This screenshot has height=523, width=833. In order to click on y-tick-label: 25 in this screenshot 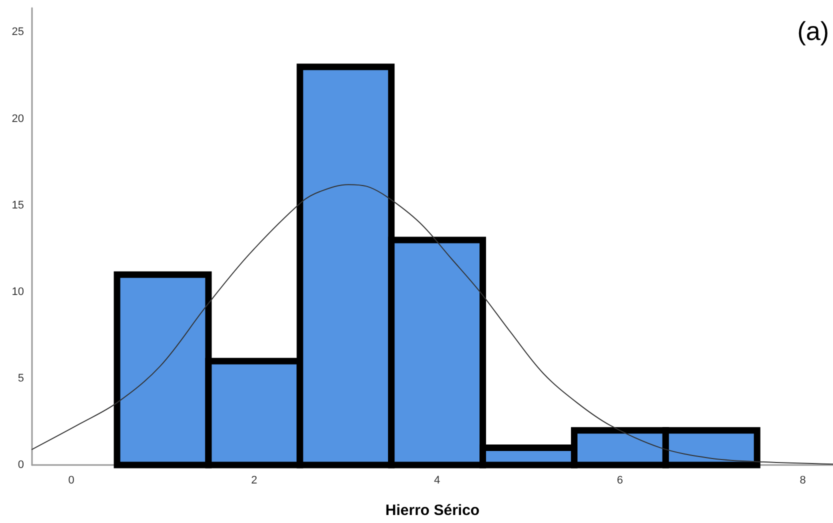, I will do `click(18, 32)`.